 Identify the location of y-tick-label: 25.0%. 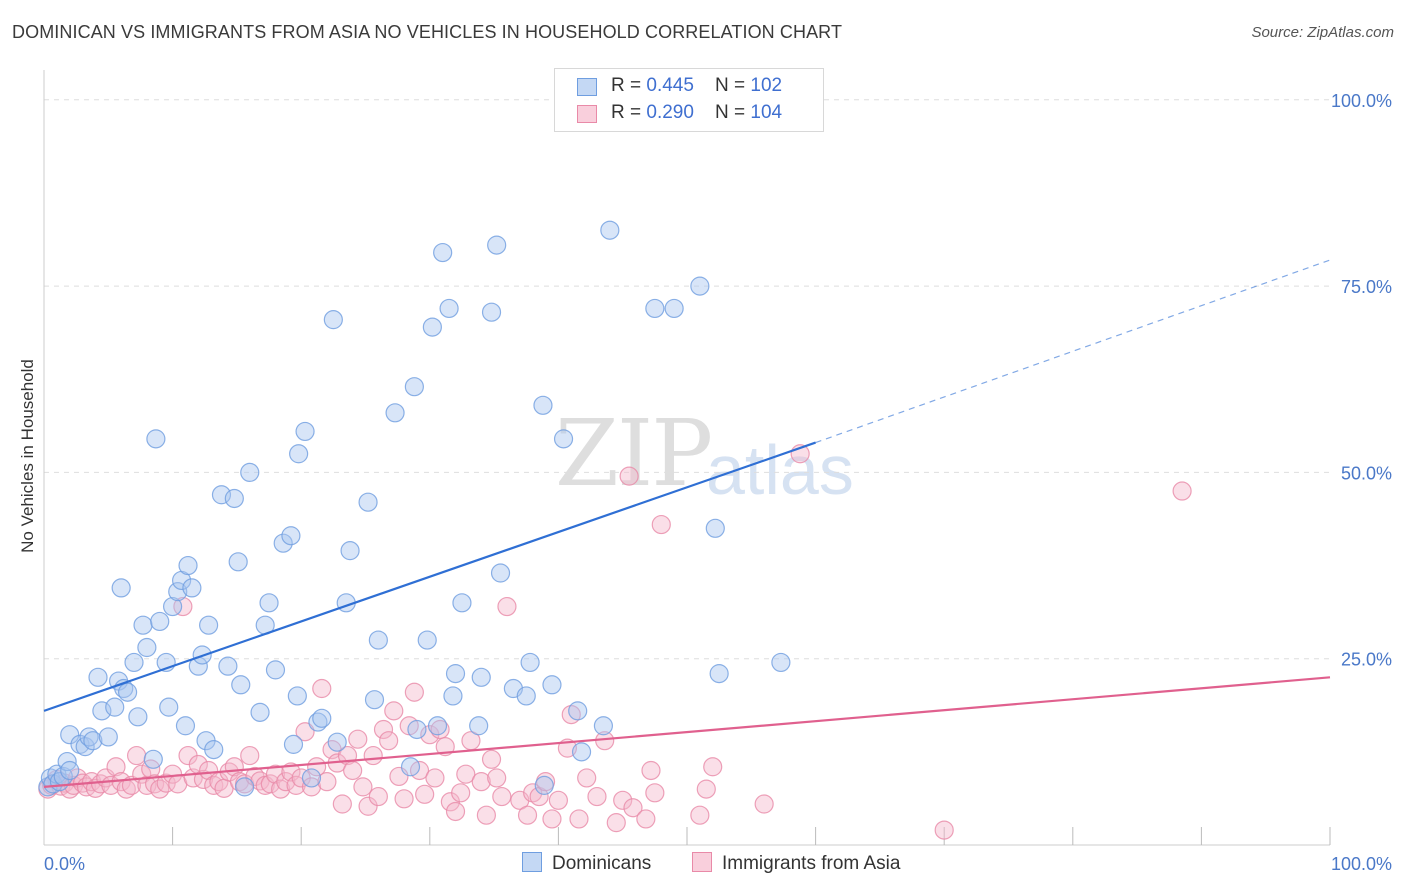
(1366, 660).